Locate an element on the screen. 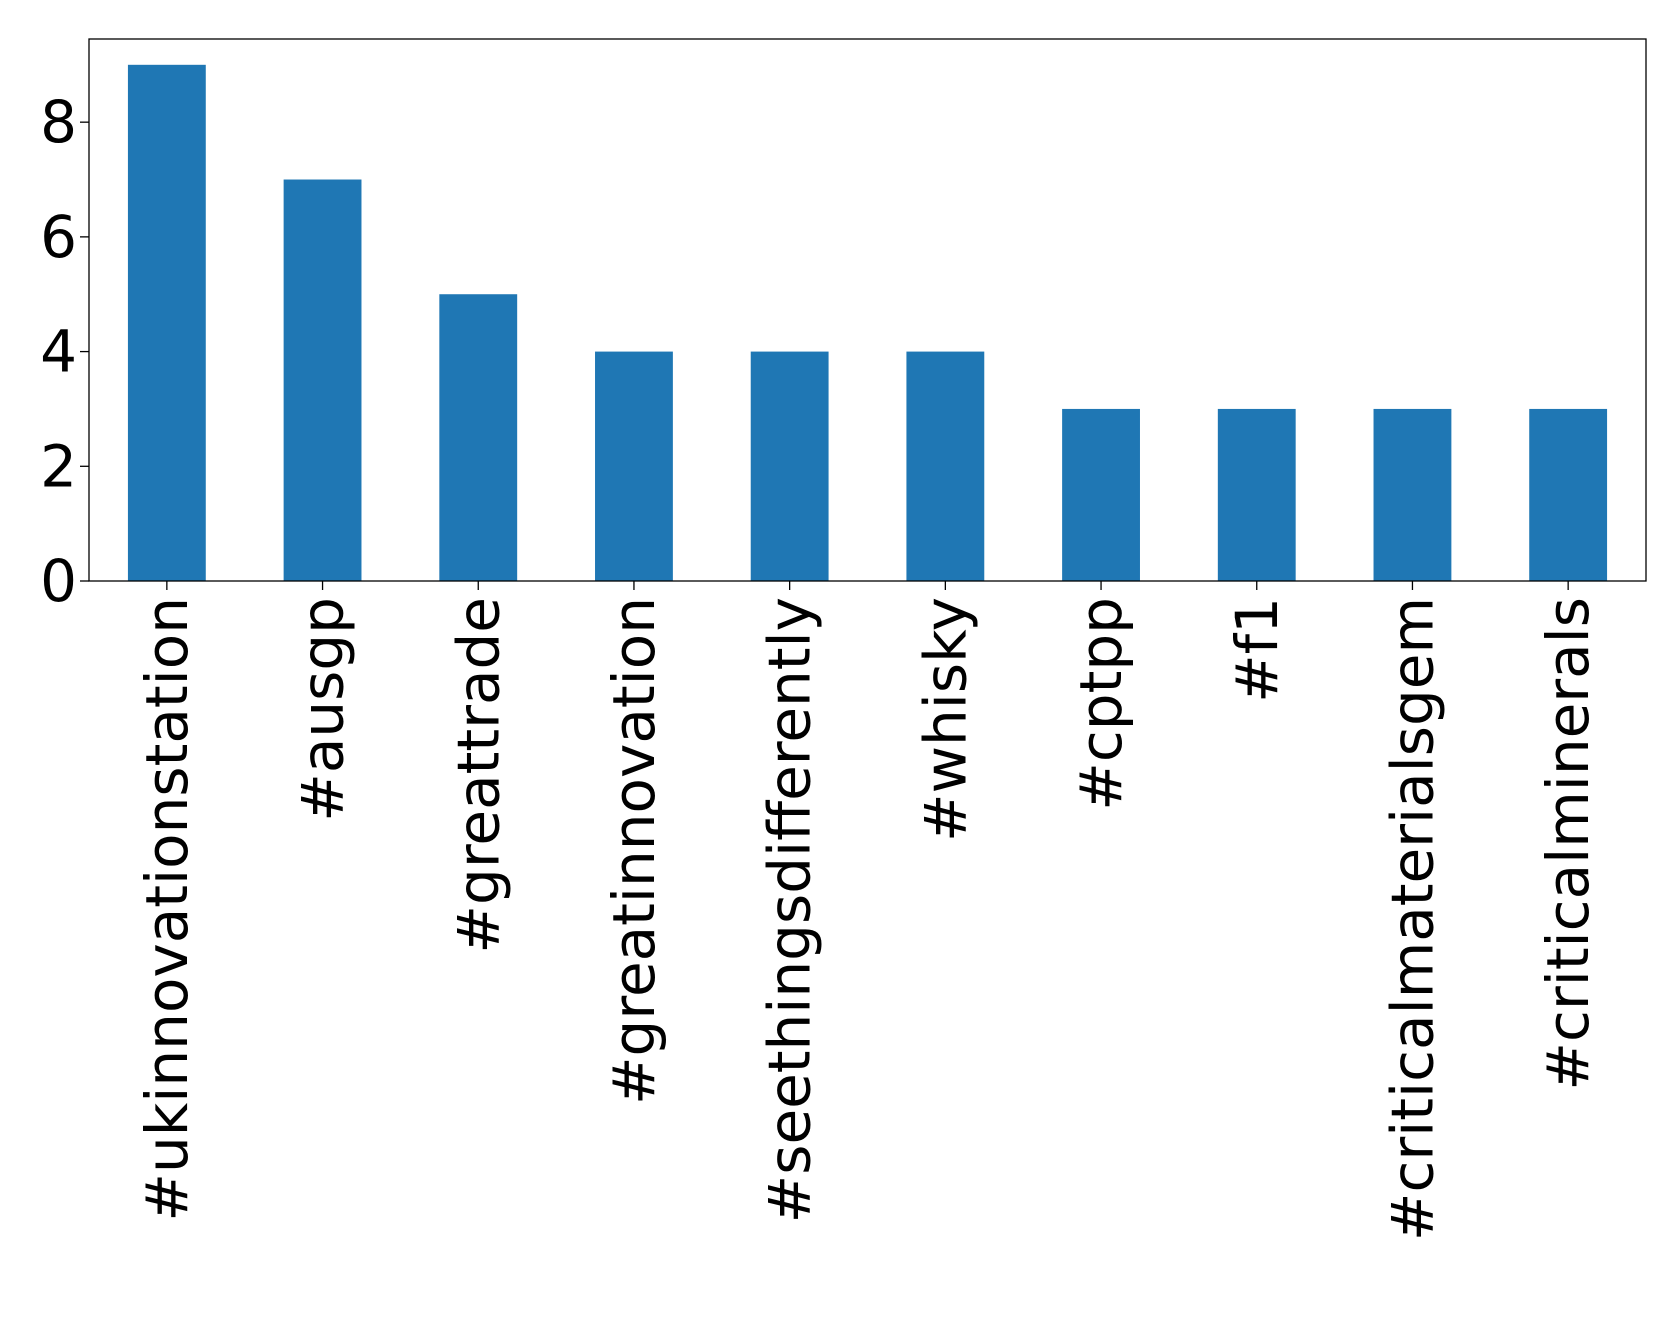 Image resolution: width=1679 pixels, height=1322 pixels. y-tick-label: 4 is located at coordinates (58, 352).